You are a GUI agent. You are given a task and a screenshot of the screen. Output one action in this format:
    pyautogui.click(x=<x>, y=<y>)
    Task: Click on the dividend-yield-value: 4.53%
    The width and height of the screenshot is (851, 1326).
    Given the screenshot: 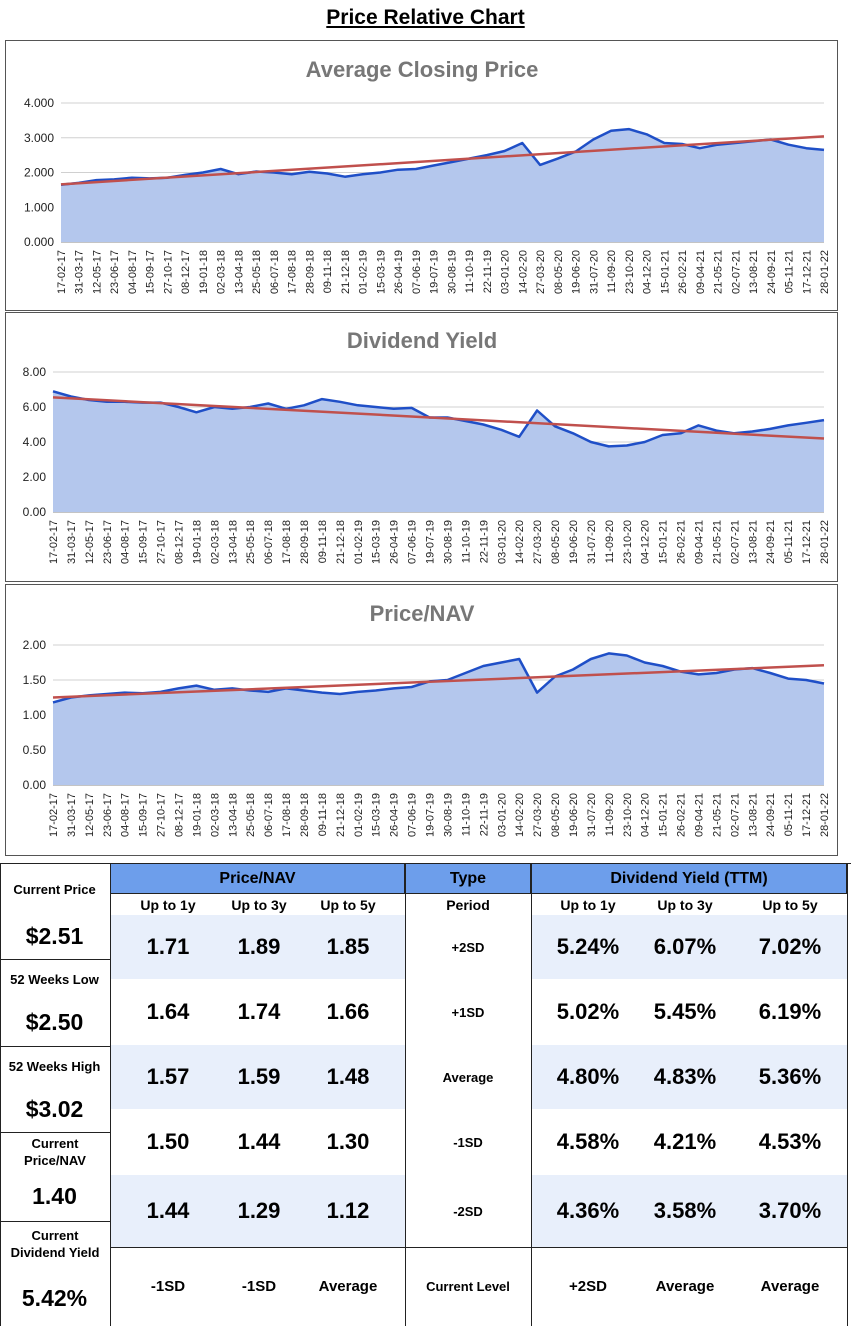 What is the action you would take?
    pyautogui.click(x=790, y=1141)
    